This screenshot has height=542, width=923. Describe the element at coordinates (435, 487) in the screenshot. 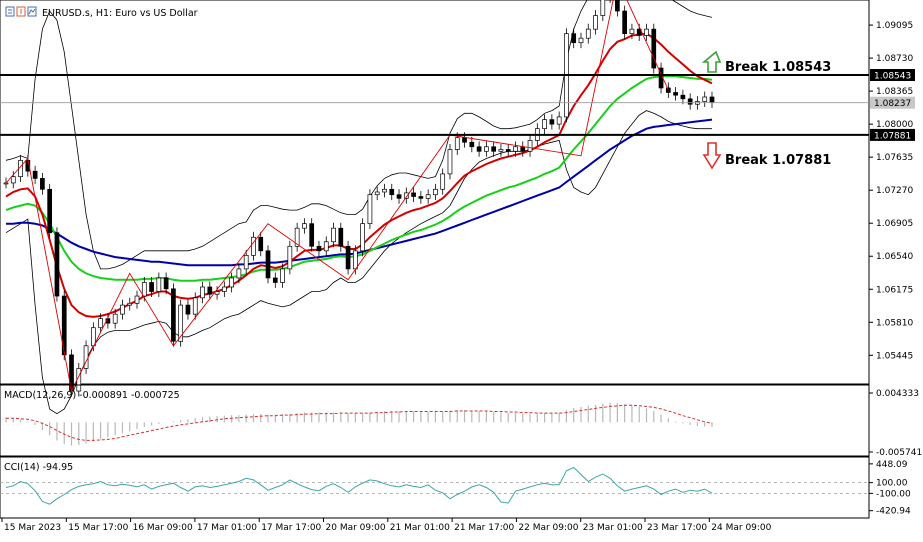

I see `cci-panel-border` at that location.